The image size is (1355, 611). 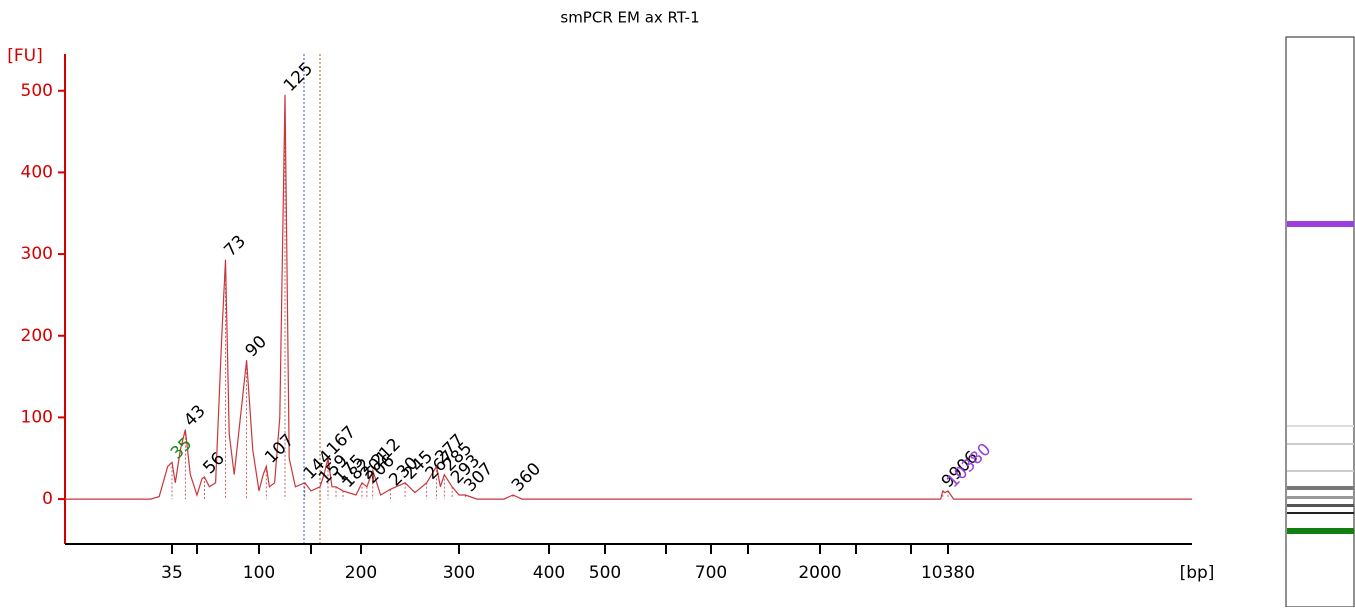 I want to click on peak-label: 35, so click(x=181, y=448).